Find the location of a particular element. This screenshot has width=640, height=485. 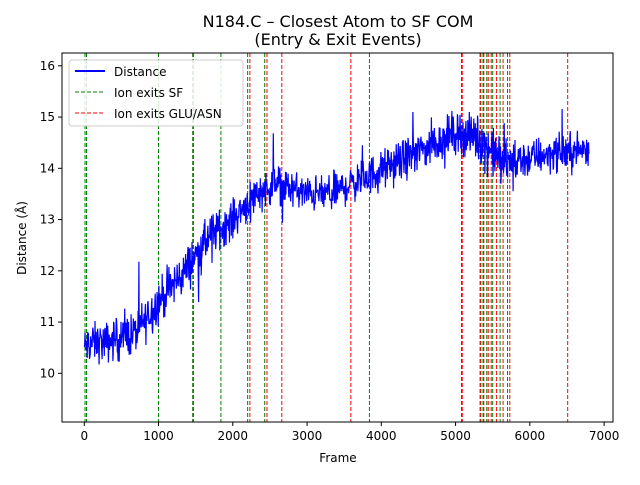

y-ticks: 10 11 12 13 14 15 16 is located at coordinates (51, 219).